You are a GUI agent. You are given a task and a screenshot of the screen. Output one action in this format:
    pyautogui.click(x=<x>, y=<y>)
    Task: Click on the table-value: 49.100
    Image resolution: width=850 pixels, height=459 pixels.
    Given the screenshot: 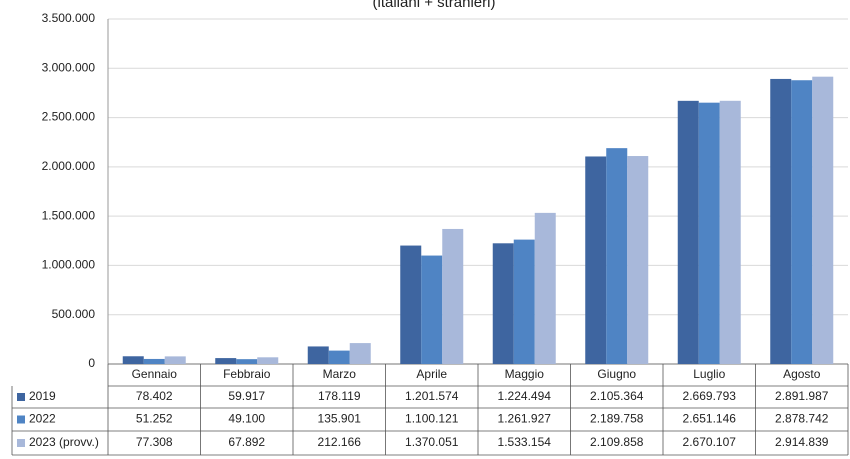 What is the action you would take?
    pyautogui.click(x=246, y=419)
    